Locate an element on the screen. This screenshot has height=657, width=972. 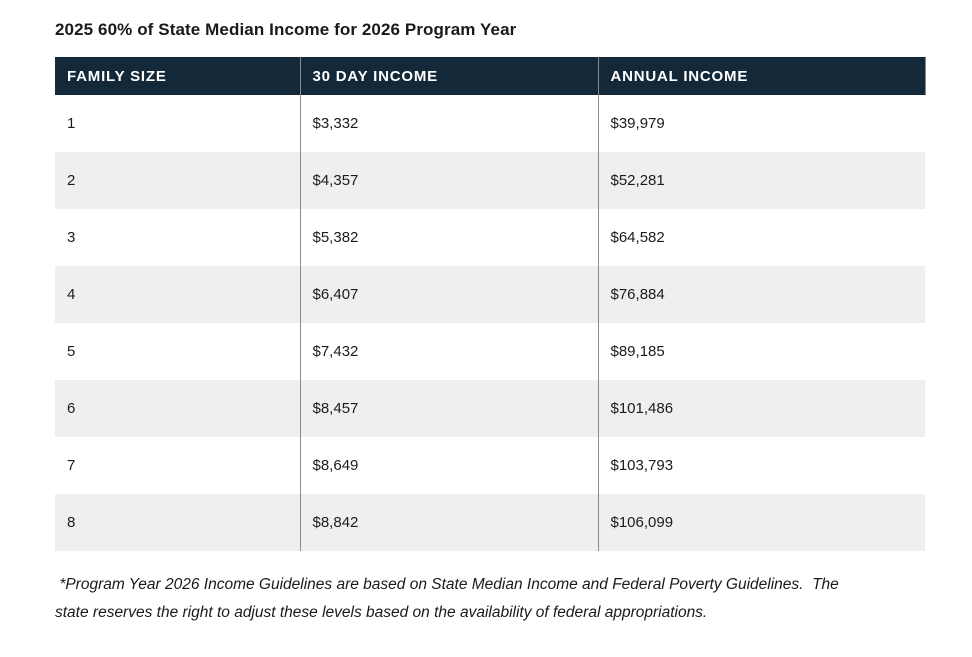
table-row: 4 $6,407 $76,884 is located at coordinates (490, 294).